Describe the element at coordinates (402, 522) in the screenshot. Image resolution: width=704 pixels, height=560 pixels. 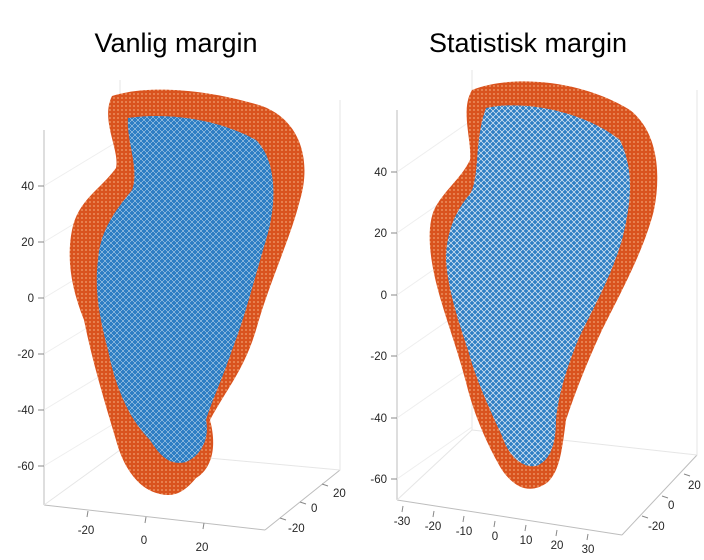
I see `x-tick: -30` at that location.